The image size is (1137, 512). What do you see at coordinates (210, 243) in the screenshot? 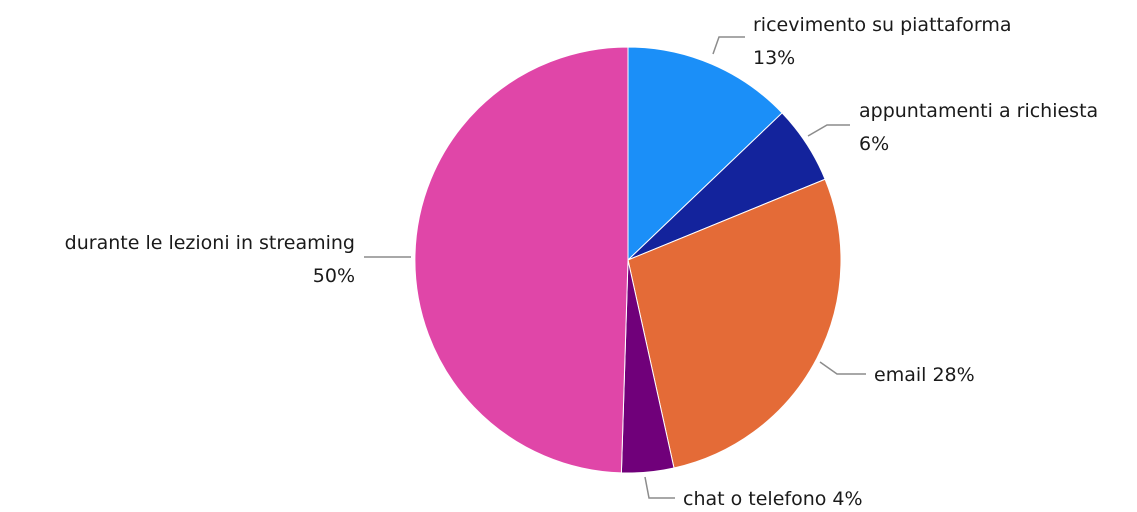
I see `category-label-5: durante le lezioni in streaming` at bounding box center [210, 243].